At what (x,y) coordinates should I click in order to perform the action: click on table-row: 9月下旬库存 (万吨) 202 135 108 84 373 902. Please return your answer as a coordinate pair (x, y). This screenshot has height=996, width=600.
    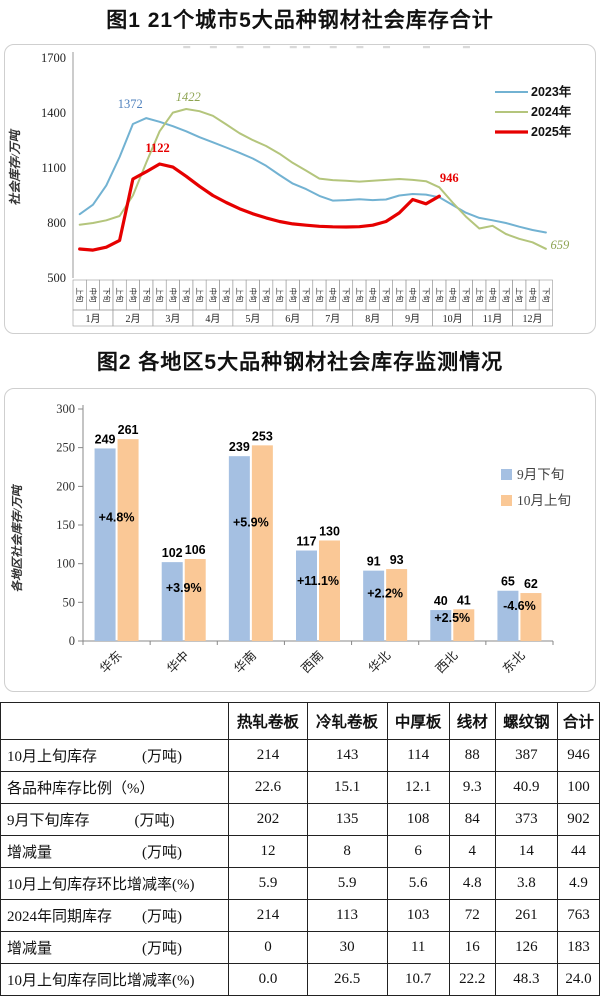
    Looking at the image, I should click on (300, 819).